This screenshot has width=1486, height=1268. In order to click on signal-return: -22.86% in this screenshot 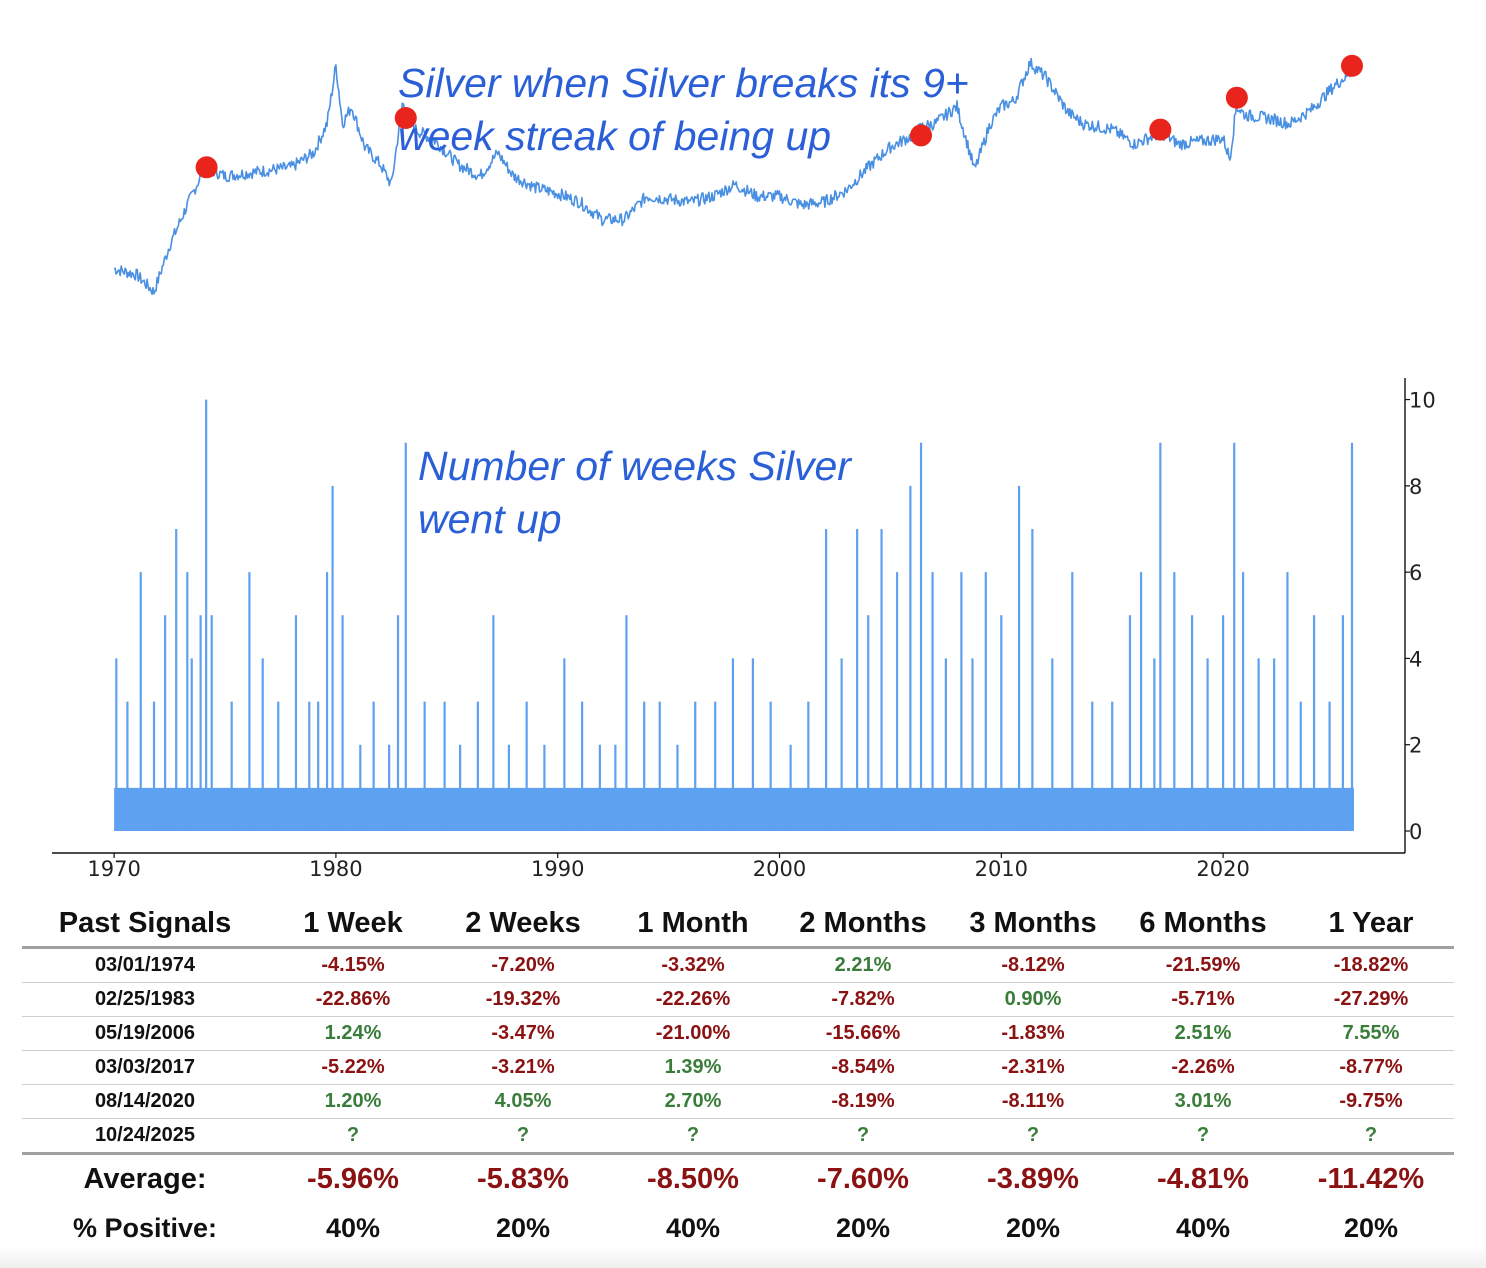, I will do `click(353, 999)`.